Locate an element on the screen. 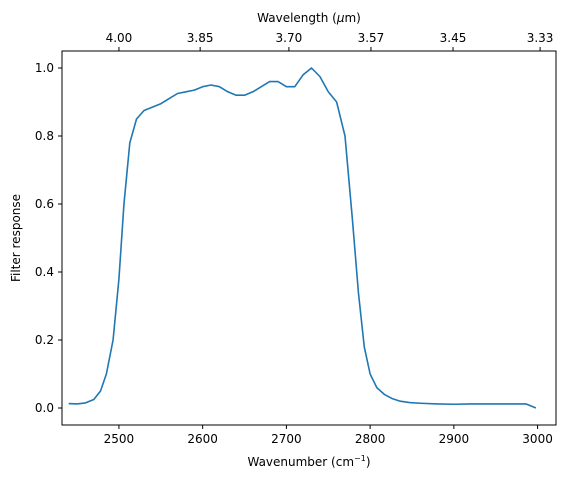 This screenshot has width=570, height=484. x-axis-label: Wavenumber (cm−1) is located at coordinates (308, 461).